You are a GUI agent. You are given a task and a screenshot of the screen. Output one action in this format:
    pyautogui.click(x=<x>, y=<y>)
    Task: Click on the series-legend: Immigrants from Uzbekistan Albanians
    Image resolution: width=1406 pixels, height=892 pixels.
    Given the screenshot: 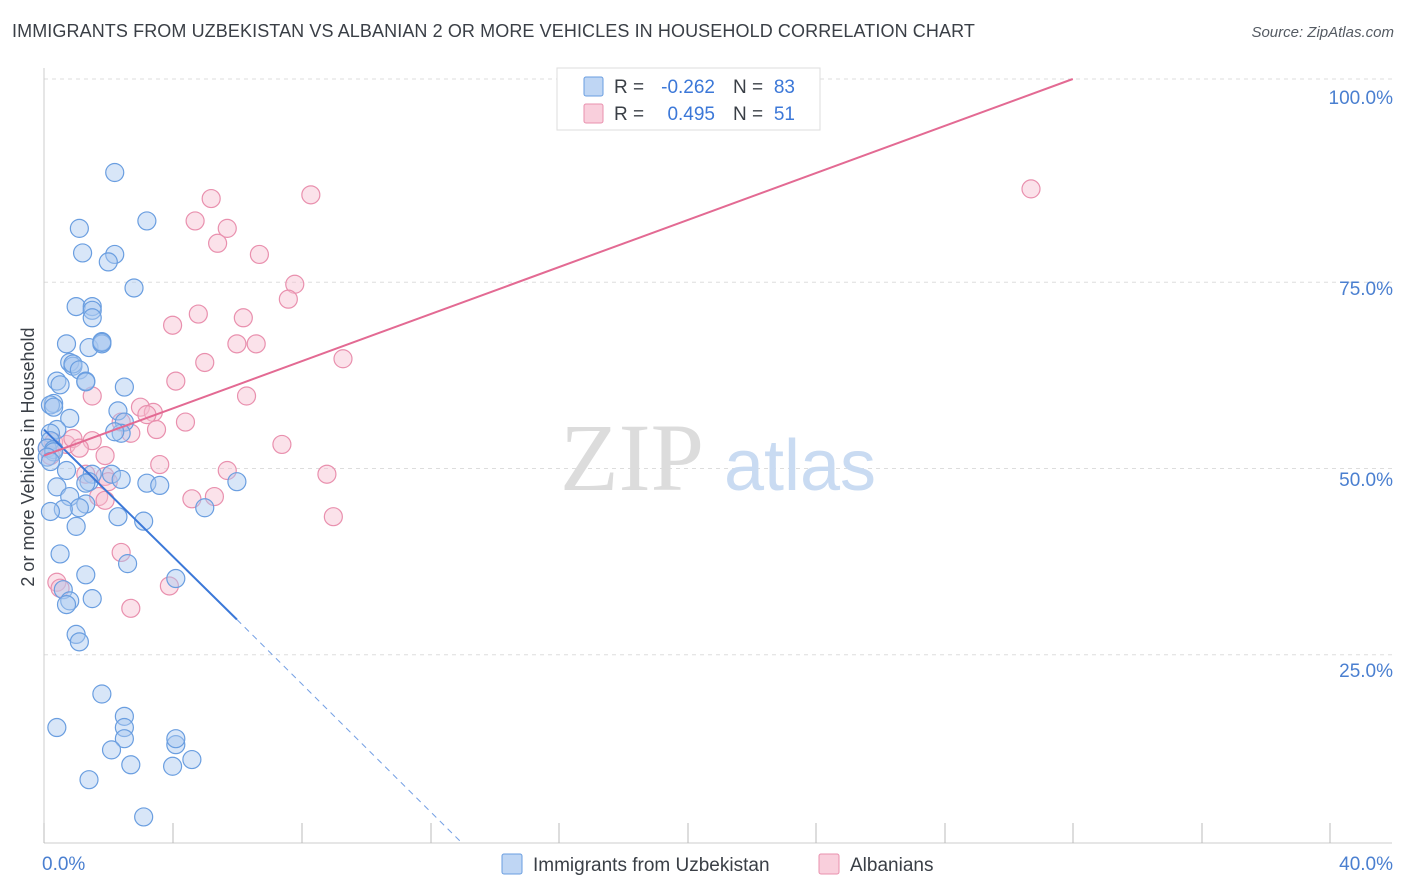 What is the action you would take?
    pyautogui.click(x=717, y=864)
    